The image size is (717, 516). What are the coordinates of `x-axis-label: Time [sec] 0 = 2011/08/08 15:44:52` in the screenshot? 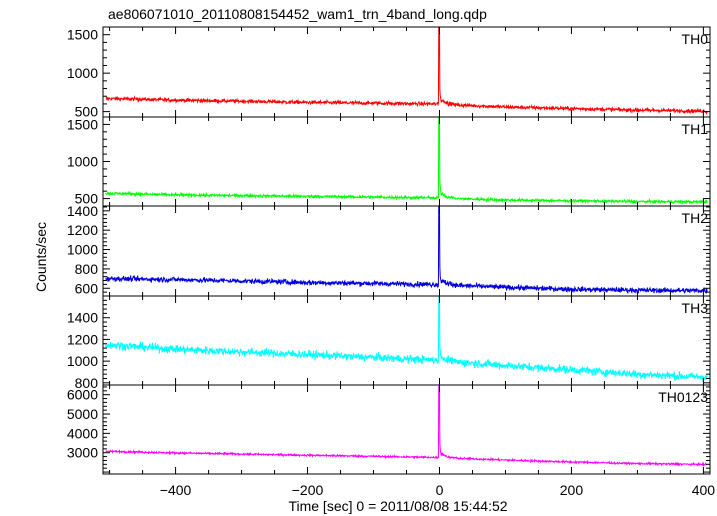 It's located at (397, 506).